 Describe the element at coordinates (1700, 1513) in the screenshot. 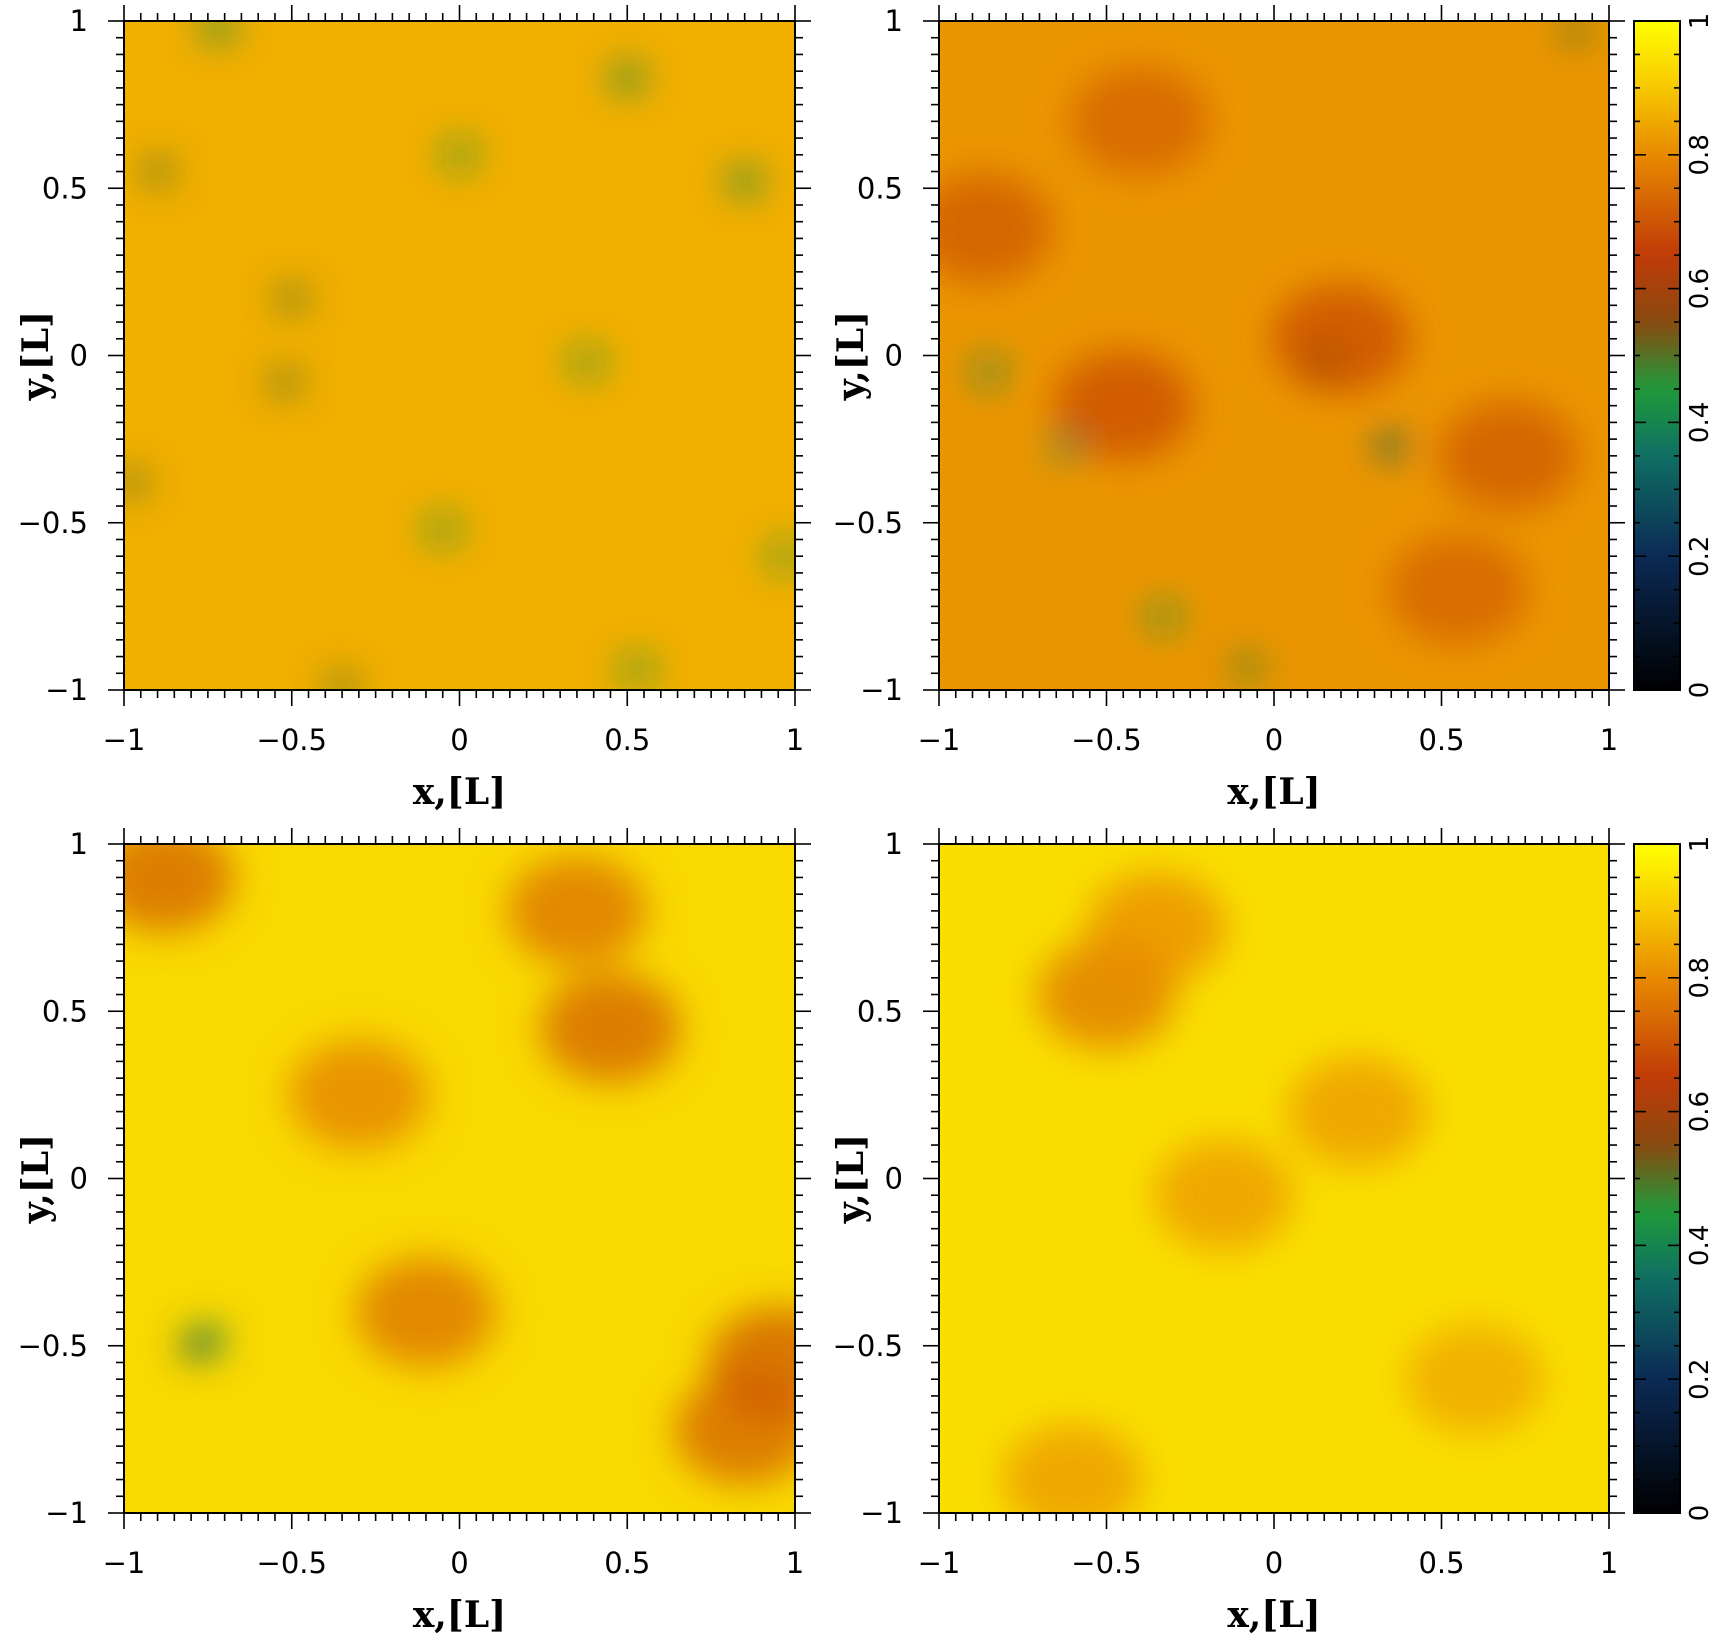

I see `colorbar-tick-label: 0` at that location.